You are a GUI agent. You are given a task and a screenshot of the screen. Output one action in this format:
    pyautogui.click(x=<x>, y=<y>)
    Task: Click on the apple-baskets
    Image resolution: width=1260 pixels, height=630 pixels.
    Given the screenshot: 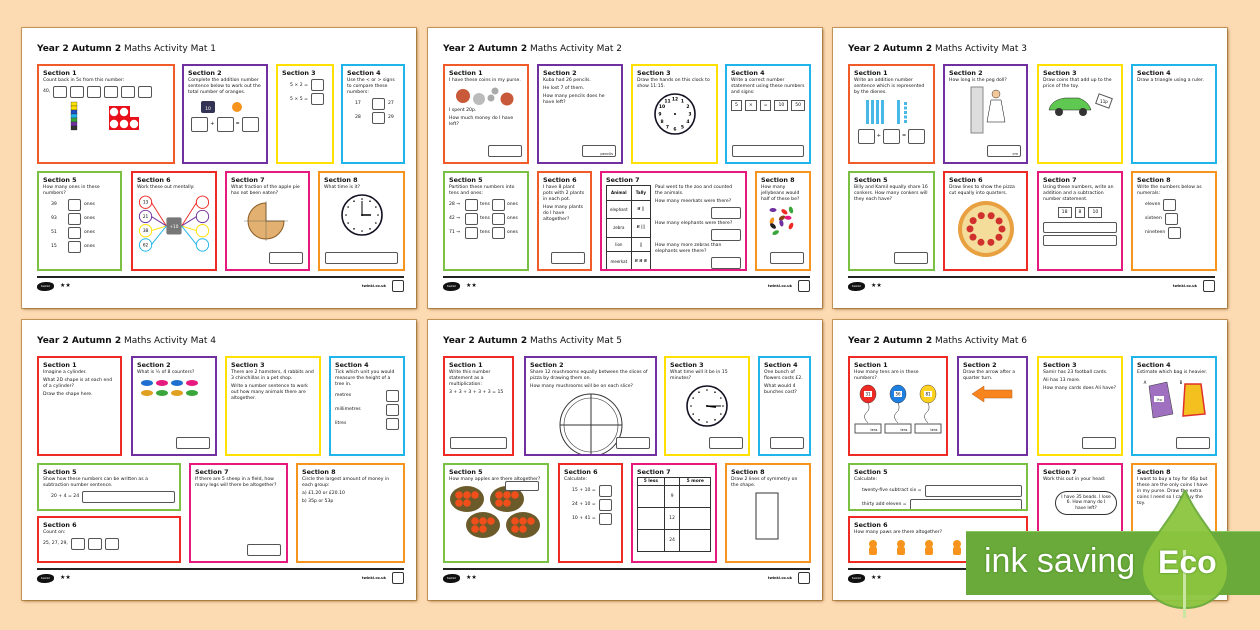 What is the action you would take?
    pyautogui.click(x=496, y=513)
    